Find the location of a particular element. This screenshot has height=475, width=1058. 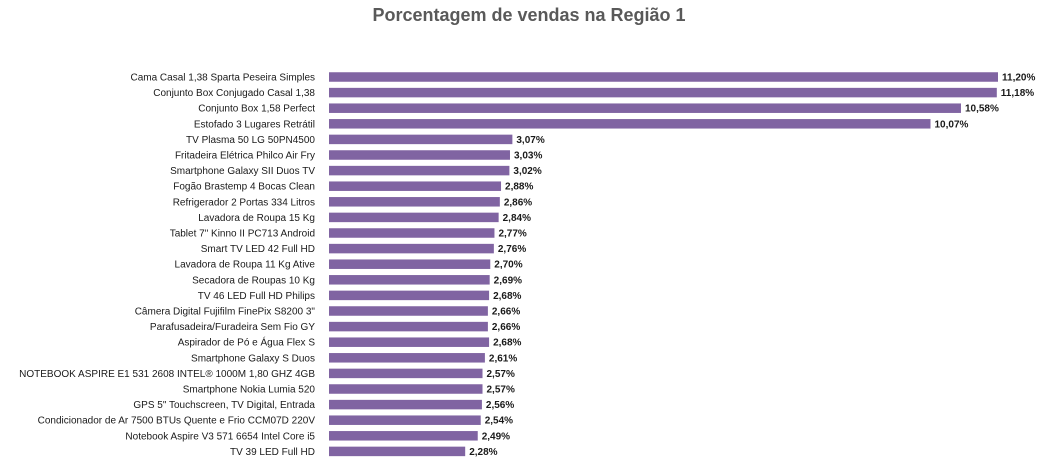

value-label: 11,18% is located at coordinates (1017, 93).